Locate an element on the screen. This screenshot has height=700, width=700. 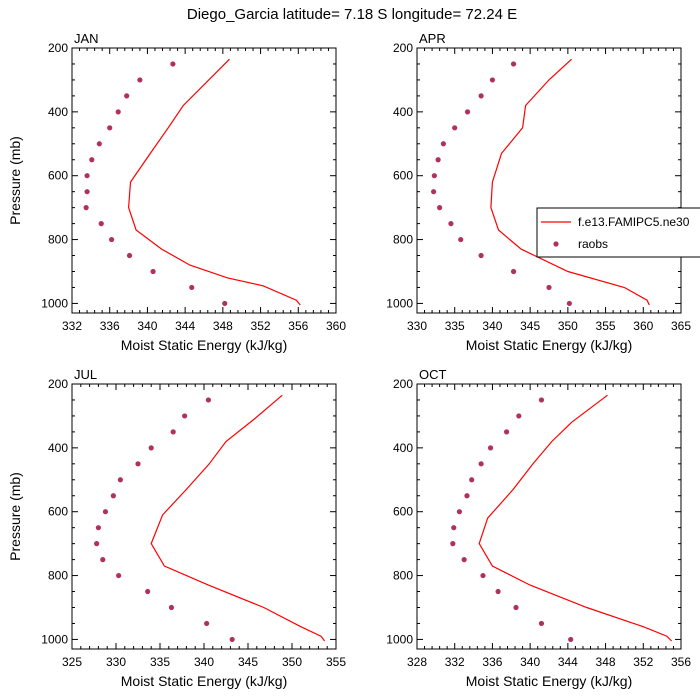
x-tick-label: 336 is located at coordinates (492, 662).